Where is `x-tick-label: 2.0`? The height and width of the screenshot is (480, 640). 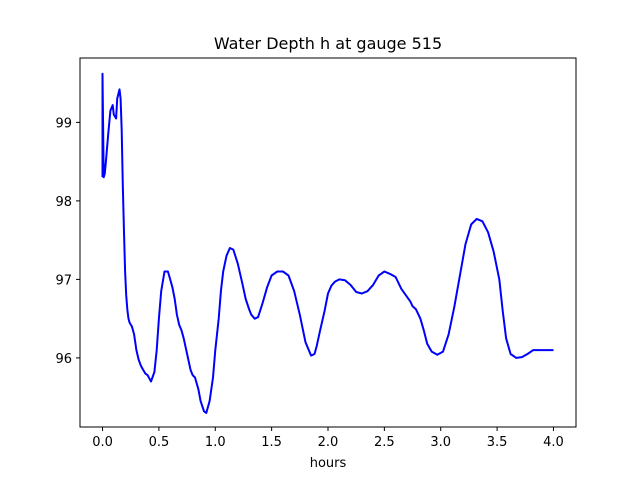 x-tick-label: 2.0 is located at coordinates (328, 442).